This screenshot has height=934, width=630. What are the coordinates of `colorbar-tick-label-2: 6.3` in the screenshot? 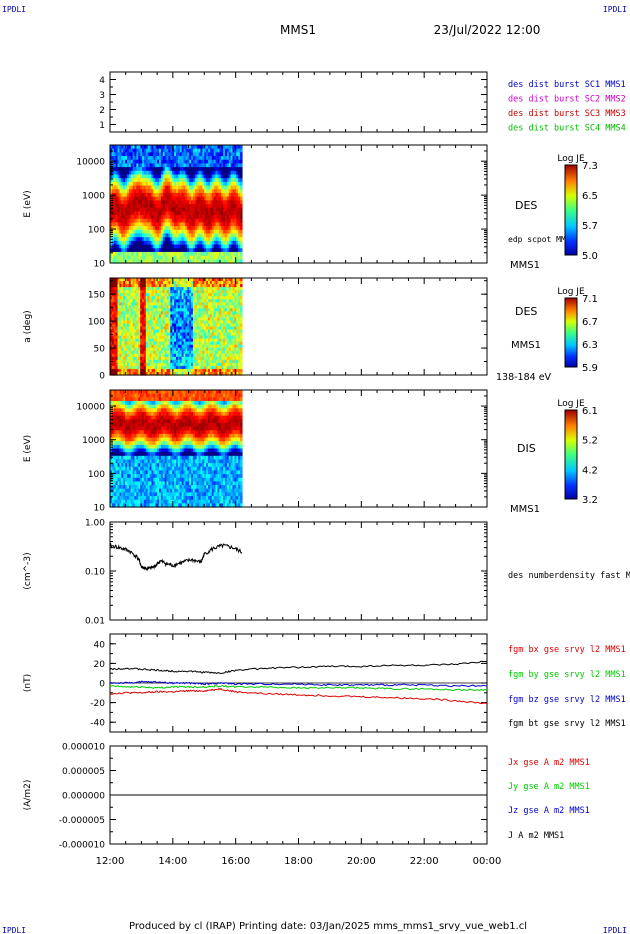 It's located at (590, 345).